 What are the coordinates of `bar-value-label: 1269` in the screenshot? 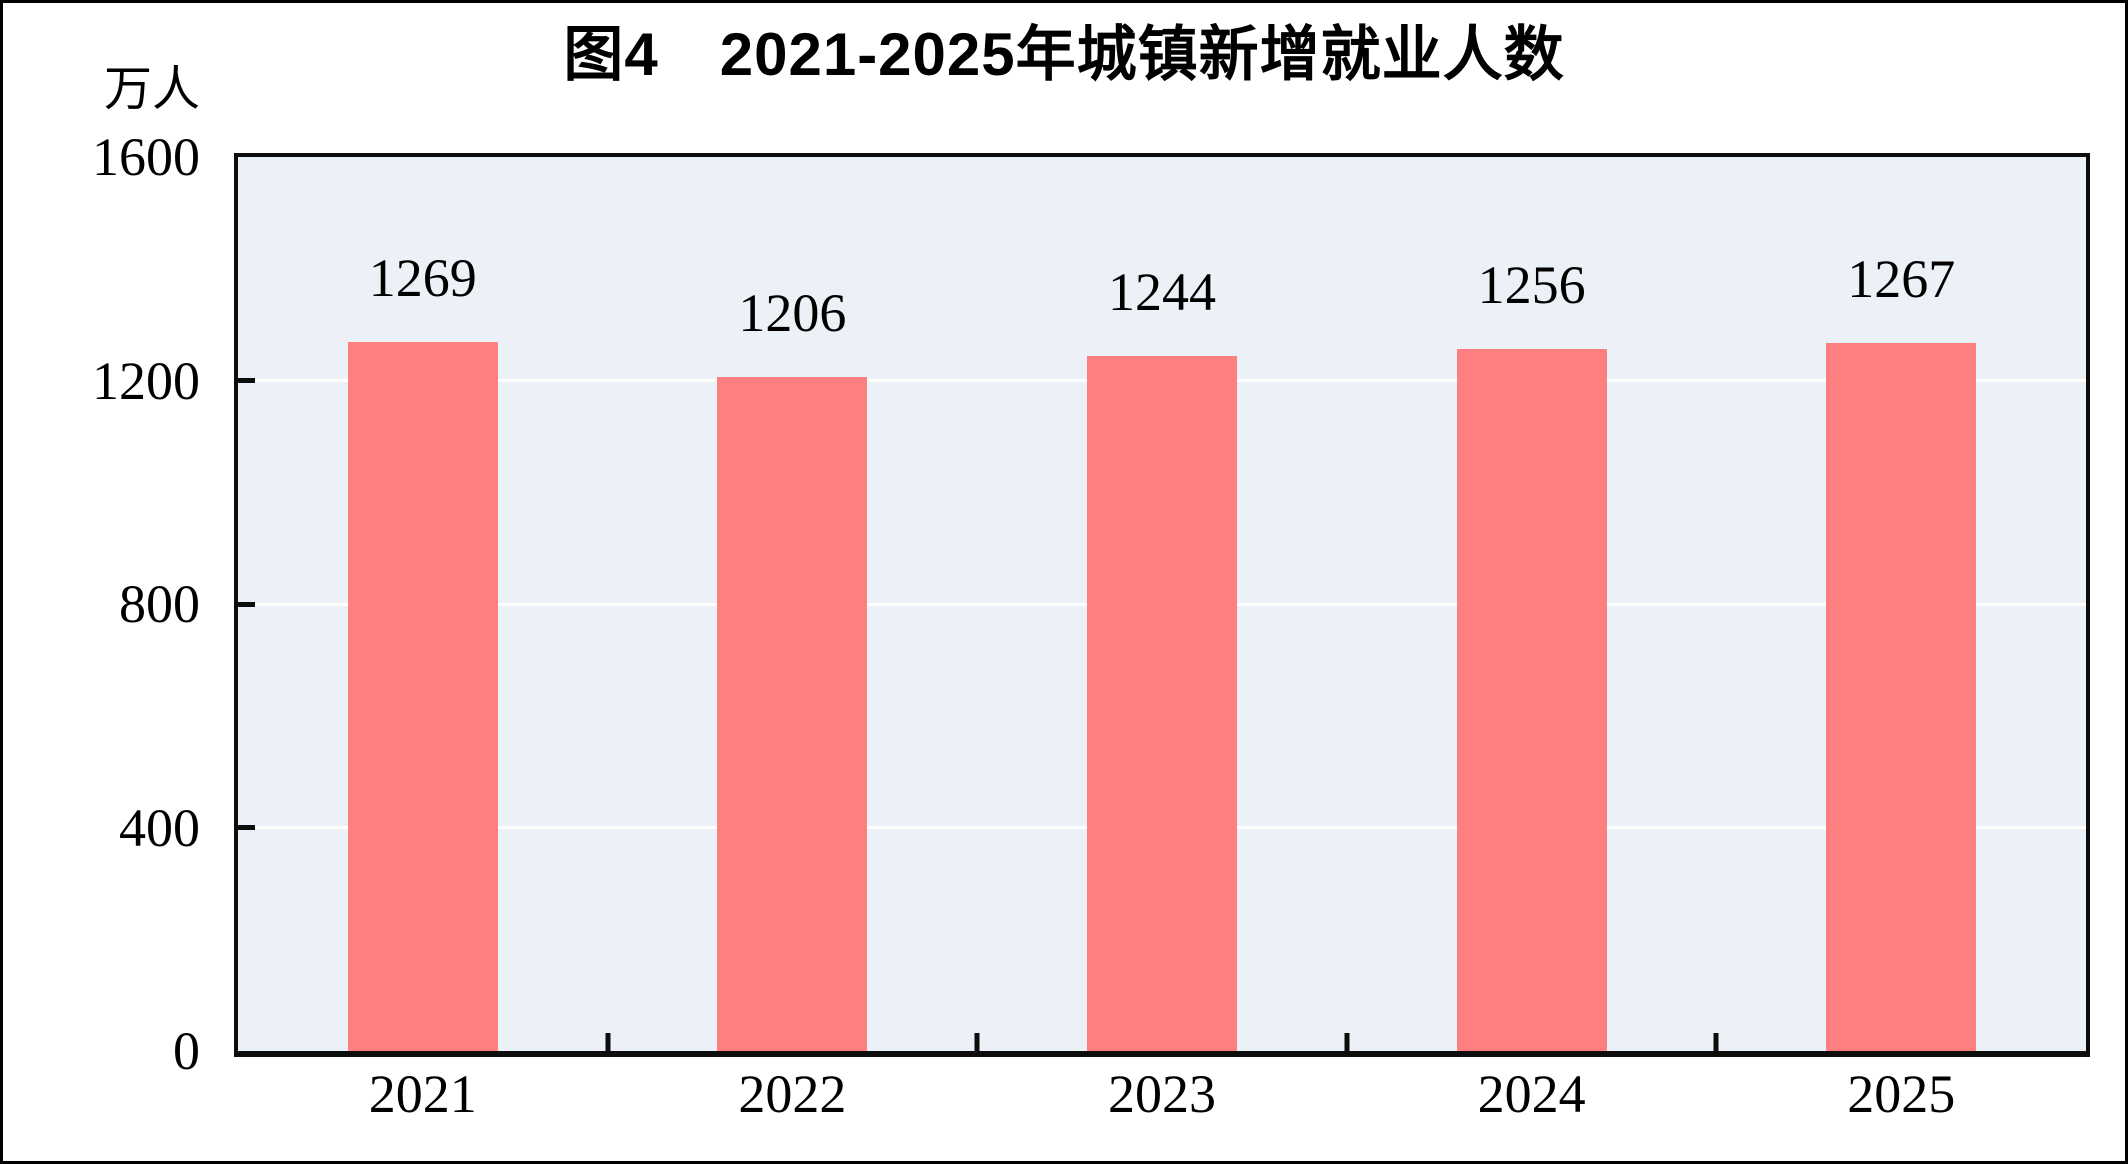 It's located at (422, 277).